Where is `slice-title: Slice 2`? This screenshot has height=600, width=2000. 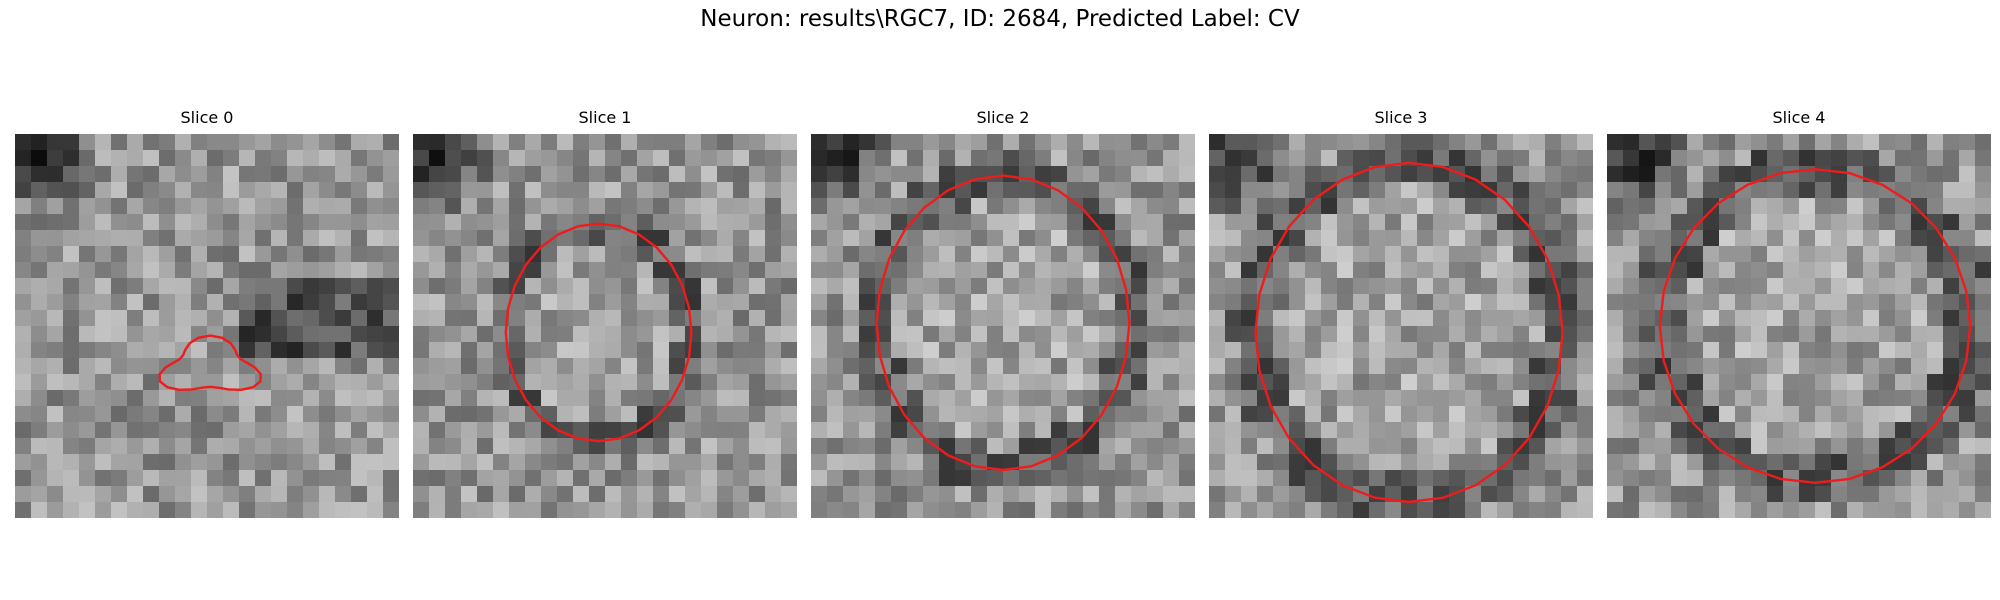
slice-title: Slice 2 is located at coordinates (1003, 117).